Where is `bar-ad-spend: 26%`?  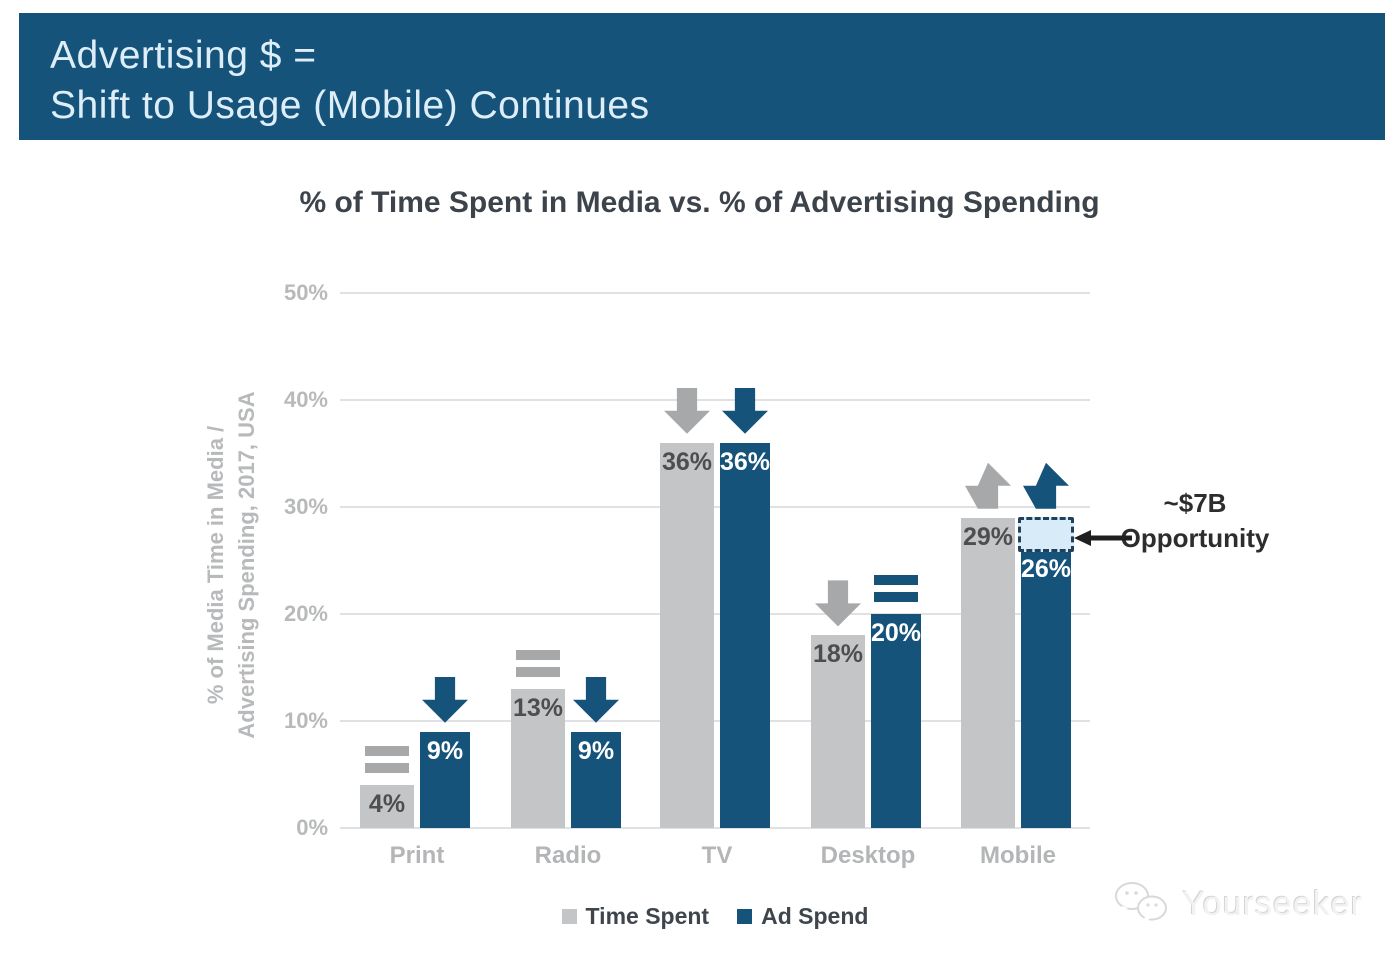
bar-ad-spend: 26% is located at coordinates (1046, 688).